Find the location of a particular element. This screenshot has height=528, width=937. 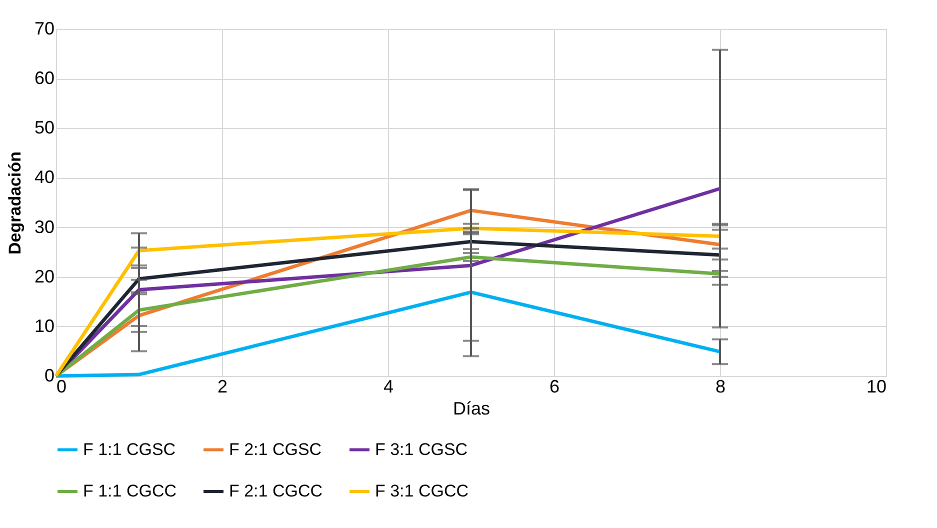

line-series is located at coordinates (388, 334).